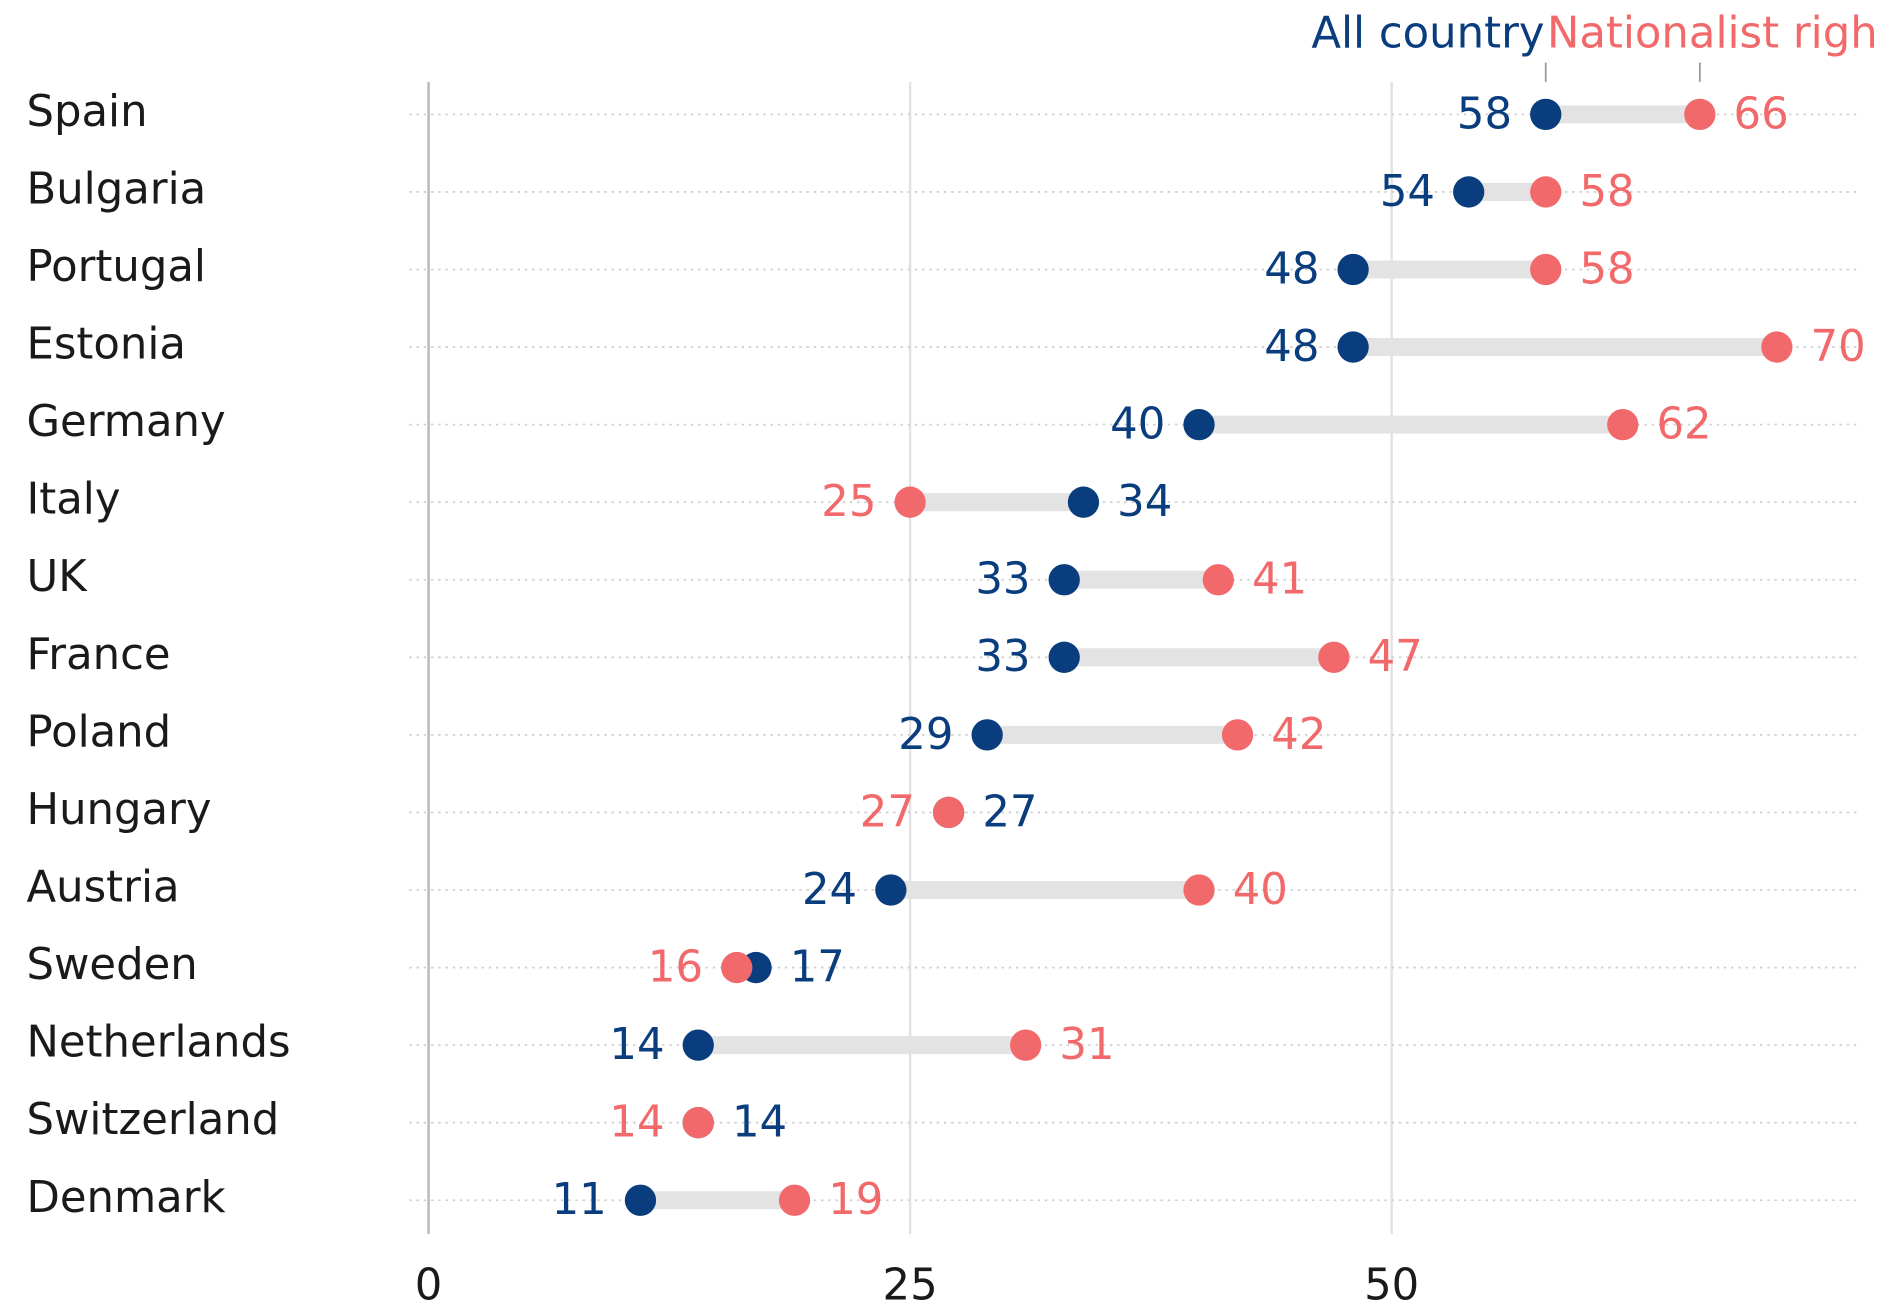  I want to click on value-label: 41, so click(1279, 580).